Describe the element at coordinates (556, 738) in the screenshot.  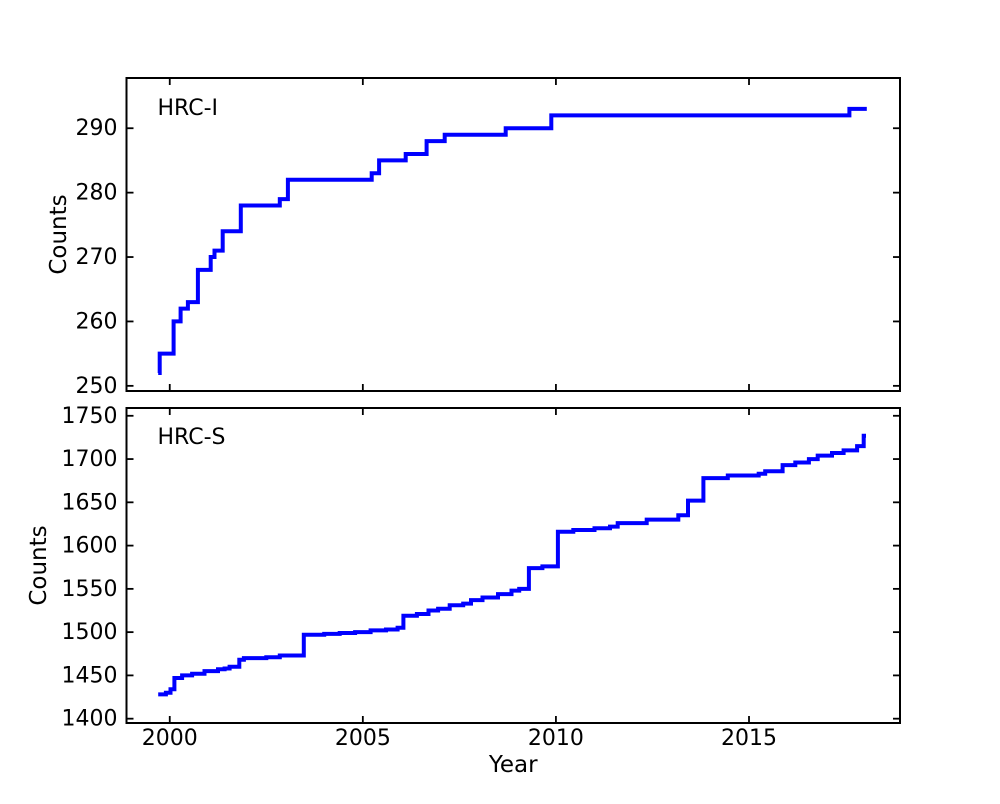
I see `x-tick-label: 2010` at that location.